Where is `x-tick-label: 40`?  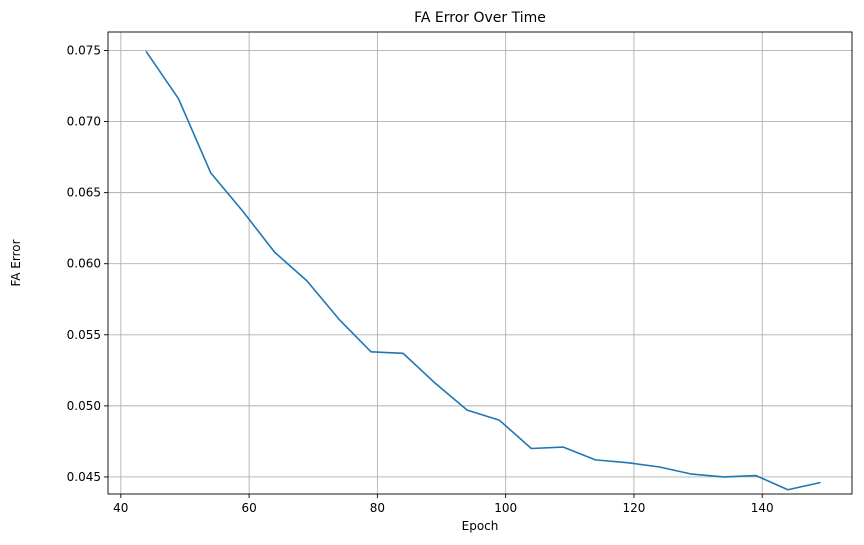
x-tick-label: 40 is located at coordinates (120, 508).